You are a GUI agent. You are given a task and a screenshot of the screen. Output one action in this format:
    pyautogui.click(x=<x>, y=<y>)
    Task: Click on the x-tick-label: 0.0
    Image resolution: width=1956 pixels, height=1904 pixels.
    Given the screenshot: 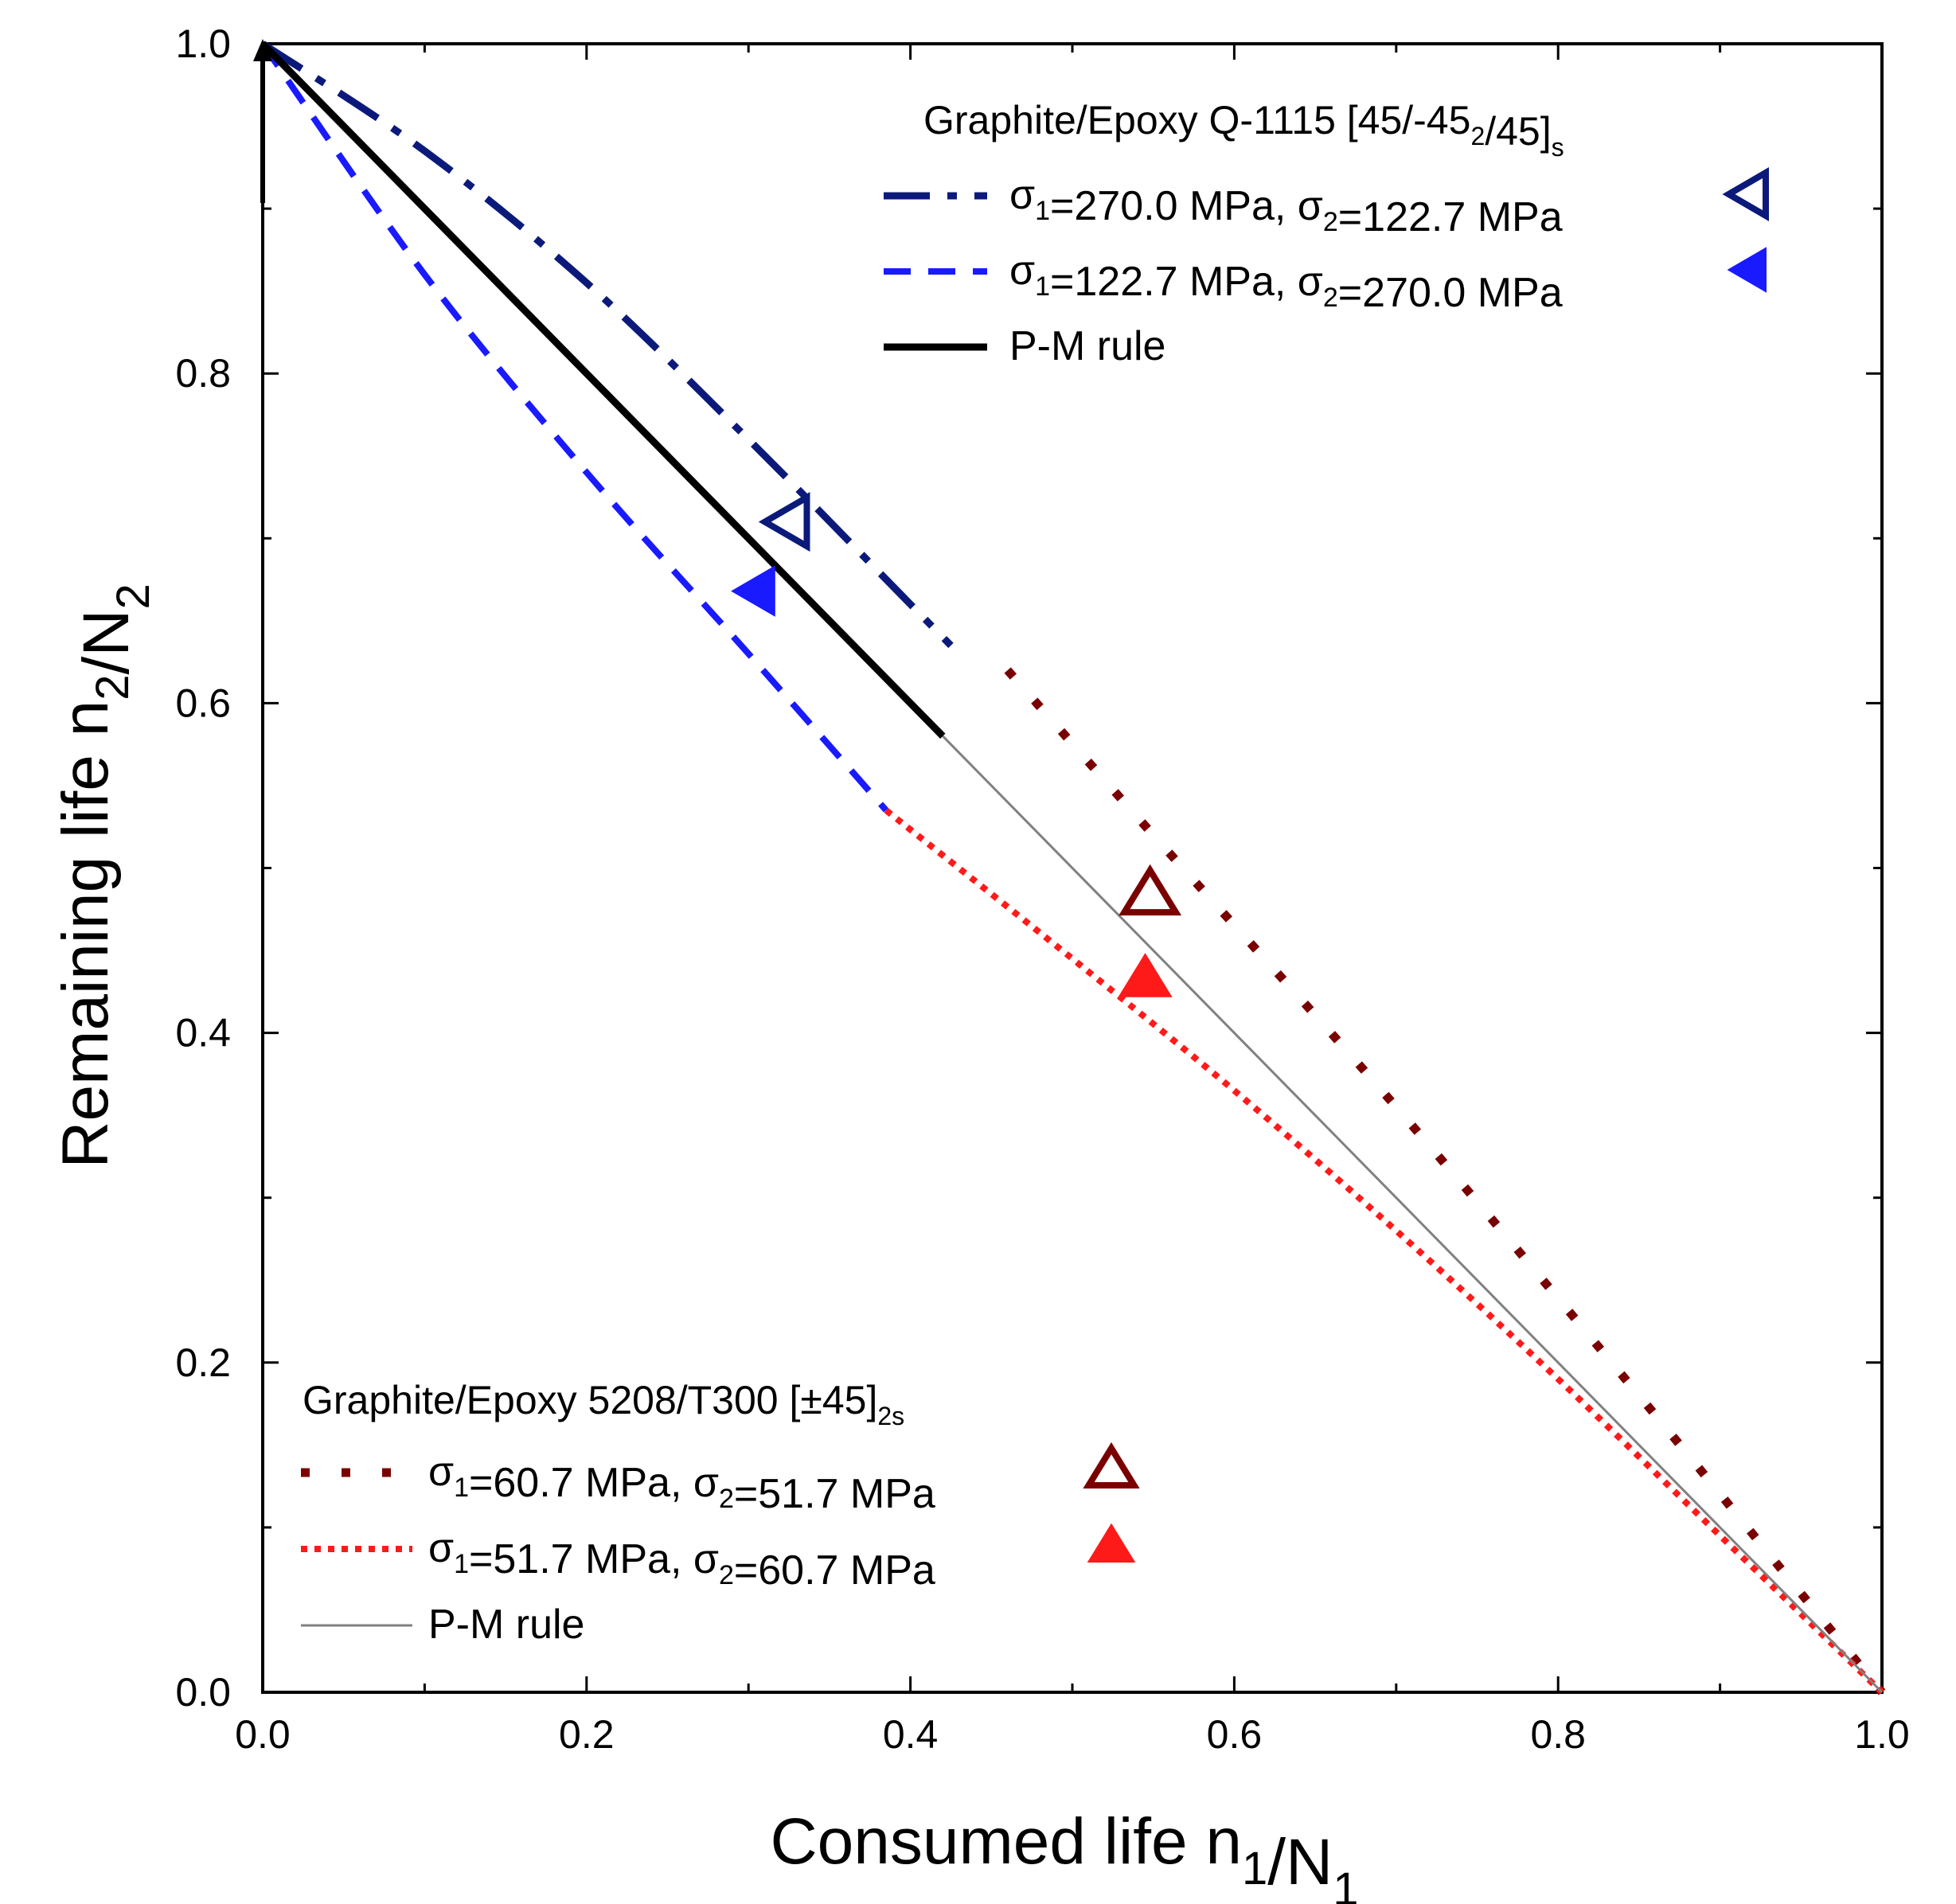 What is the action you would take?
    pyautogui.click(x=263, y=1735)
    